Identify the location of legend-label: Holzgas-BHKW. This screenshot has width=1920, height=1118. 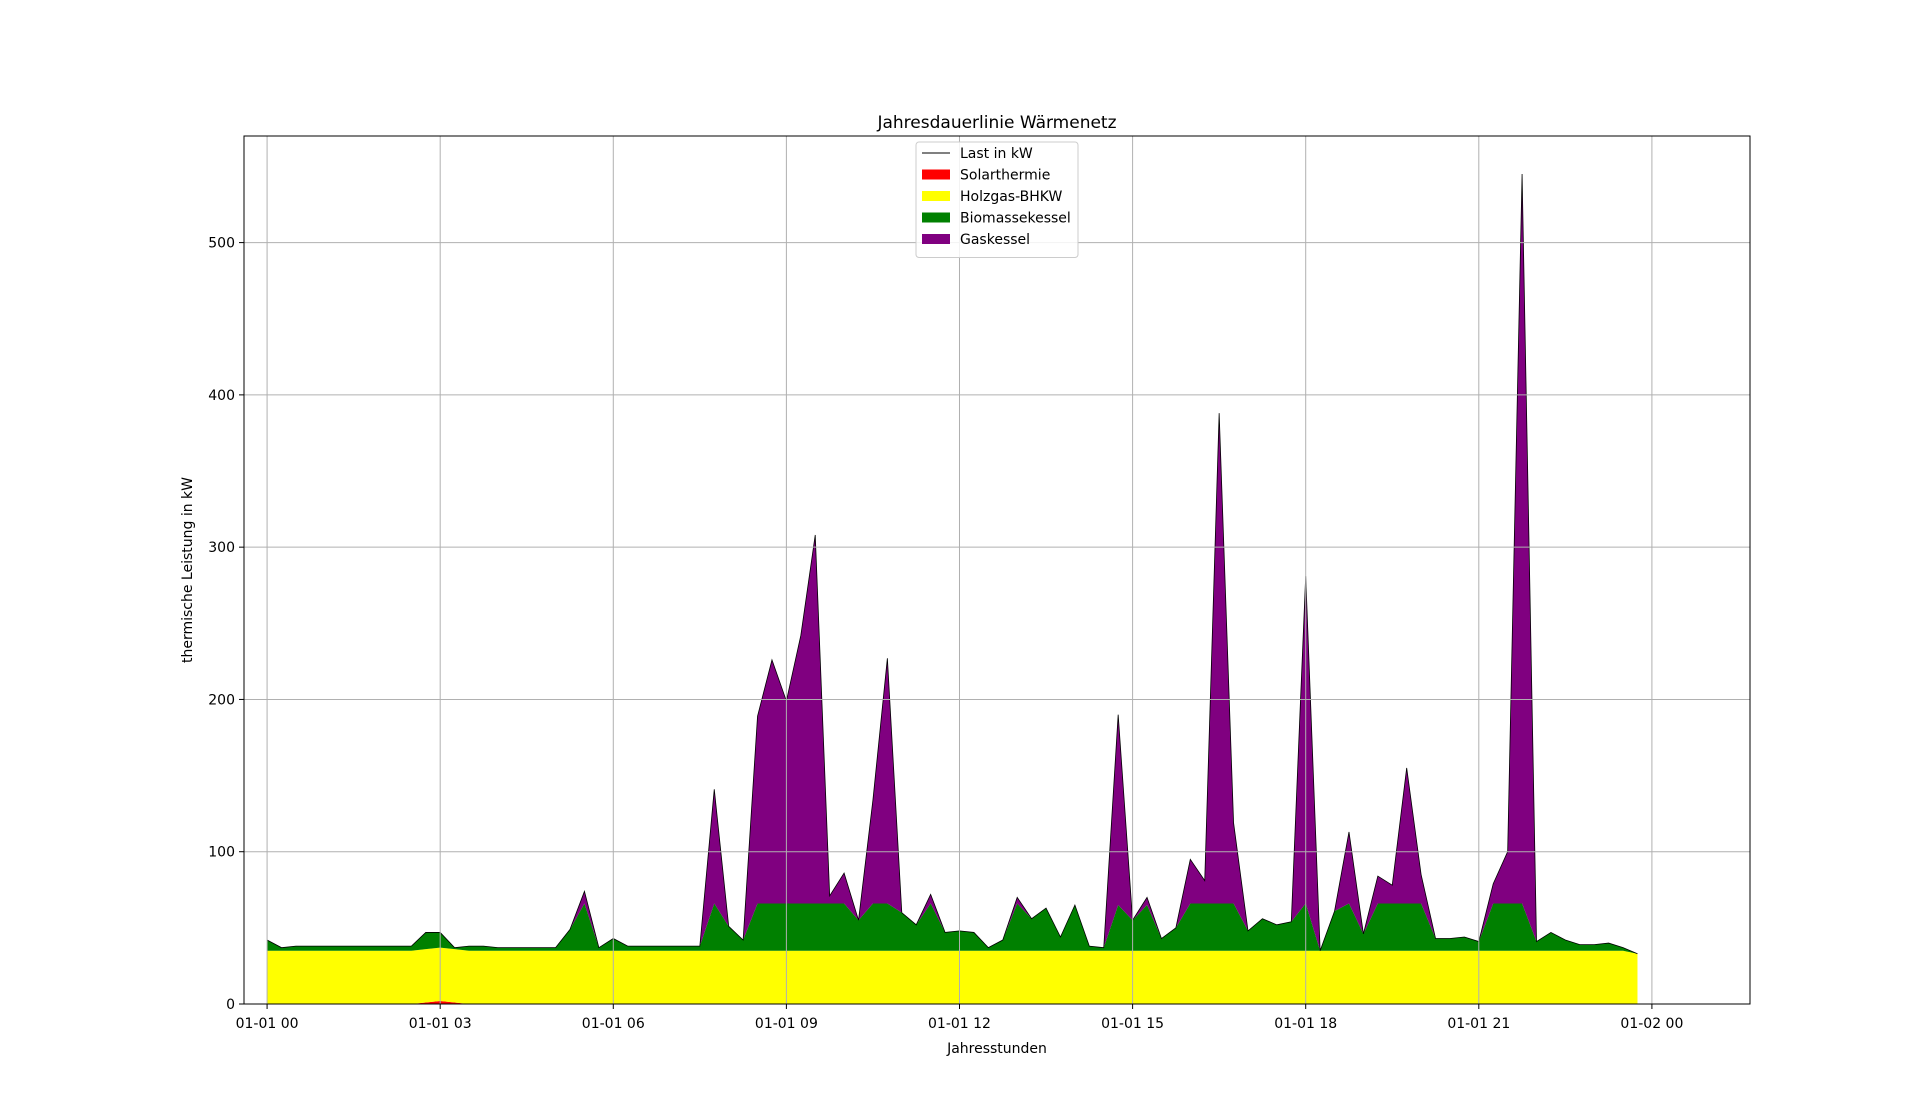
(1011, 197).